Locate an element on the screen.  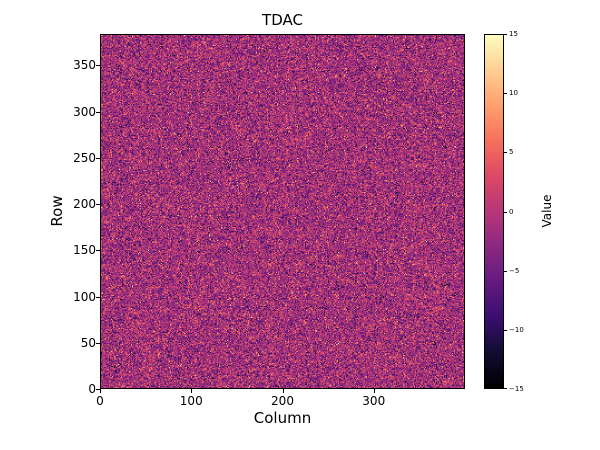
colorbar-tick-label: −10 is located at coordinates (516, 329).